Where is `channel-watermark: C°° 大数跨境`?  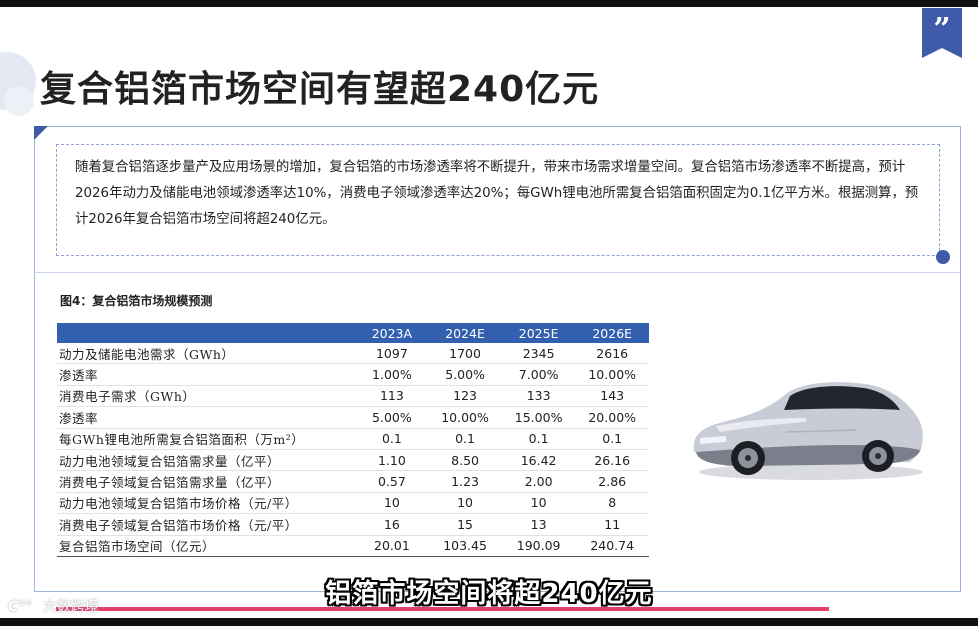
channel-watermark: C°° 大数跨境 is located at coordinates (53, 606).